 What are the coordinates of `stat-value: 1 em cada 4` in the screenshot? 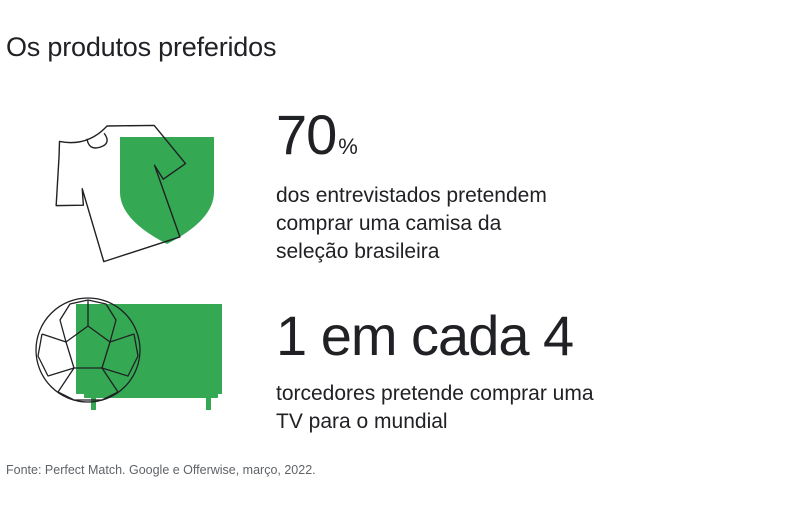 It's located at (436, 342).